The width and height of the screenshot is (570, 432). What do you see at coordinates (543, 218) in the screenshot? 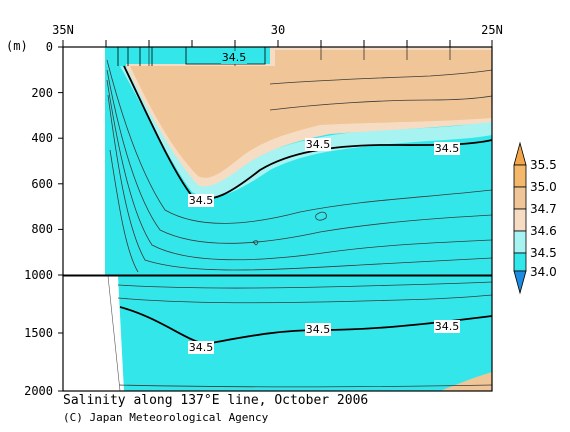
I see `legend-labels: 35.5 35.0 34.7 34.6 34.5 34.0` at bounding box center [543, 218].